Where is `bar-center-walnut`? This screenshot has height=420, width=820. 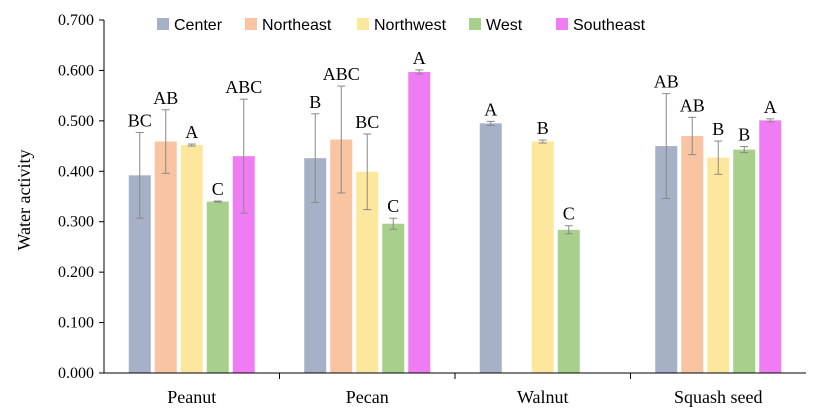
bar-center-walnut is located at coordinates (490, 248).